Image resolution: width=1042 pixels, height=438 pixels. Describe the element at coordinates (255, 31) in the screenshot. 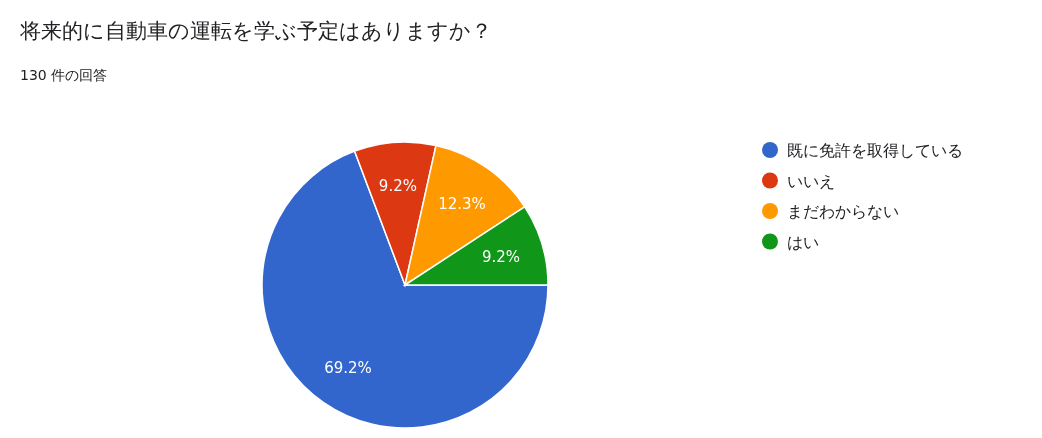

I see `chart-title: 将来的に自動車の運転を学ぶ予定はありますか？` at that location.